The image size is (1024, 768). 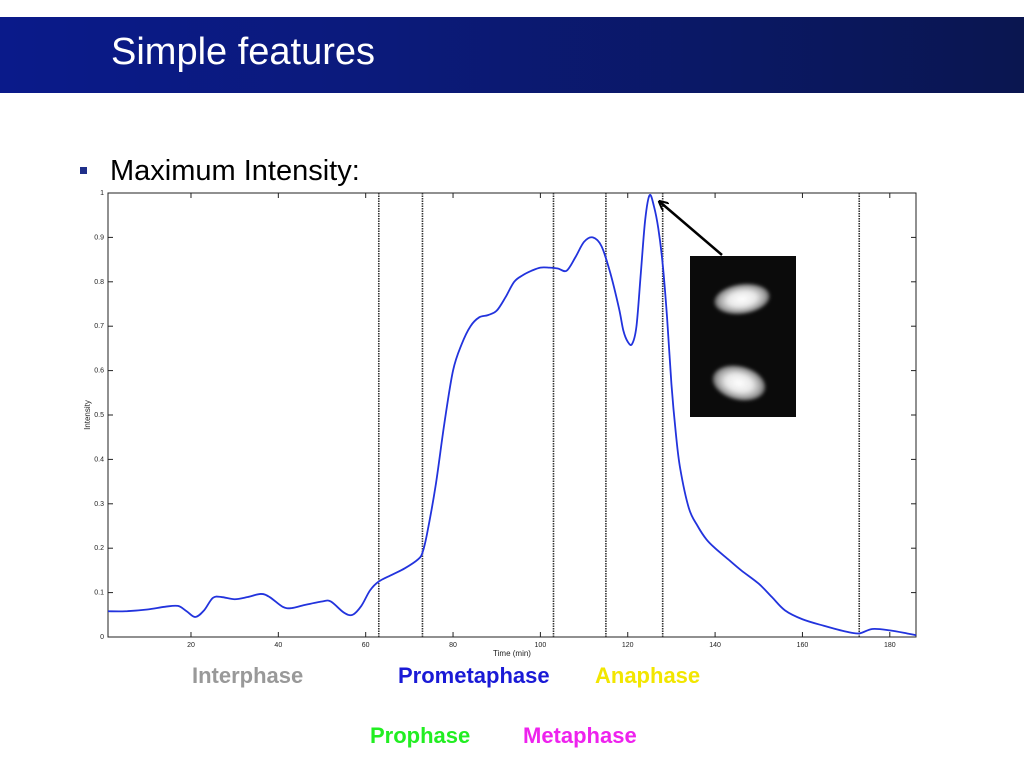 I want to click on chromosome-blob-top, so click(x=742, y=299).